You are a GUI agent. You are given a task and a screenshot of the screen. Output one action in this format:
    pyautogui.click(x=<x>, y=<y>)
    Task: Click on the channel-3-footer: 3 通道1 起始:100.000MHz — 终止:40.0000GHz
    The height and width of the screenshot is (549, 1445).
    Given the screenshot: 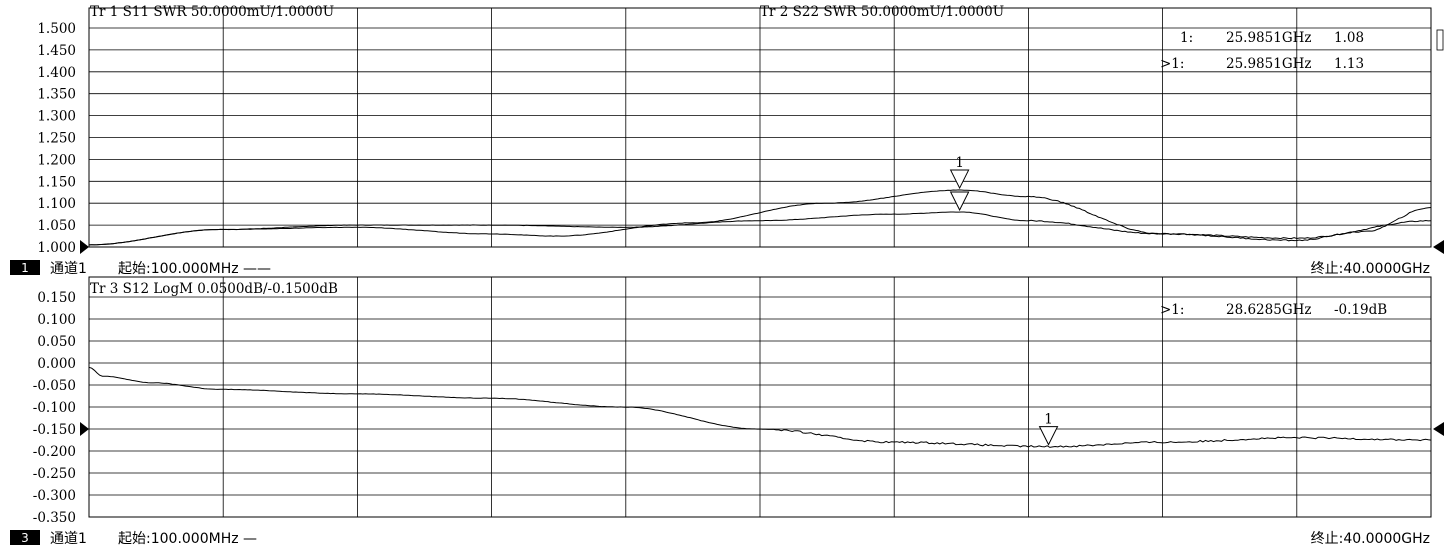 What is the action you would take?
    pyautogui.click(x=720, y=538)
    